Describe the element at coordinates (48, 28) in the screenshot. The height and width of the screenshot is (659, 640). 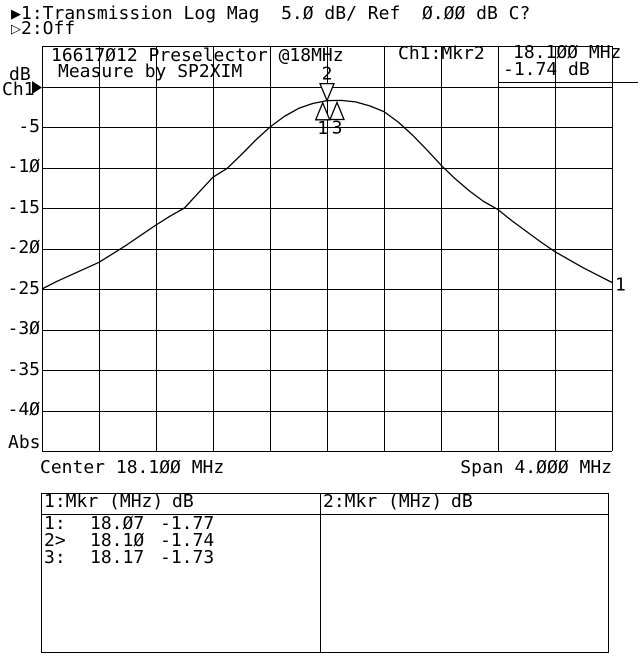
I see `trace2-status-line: 2:Off` at that location.